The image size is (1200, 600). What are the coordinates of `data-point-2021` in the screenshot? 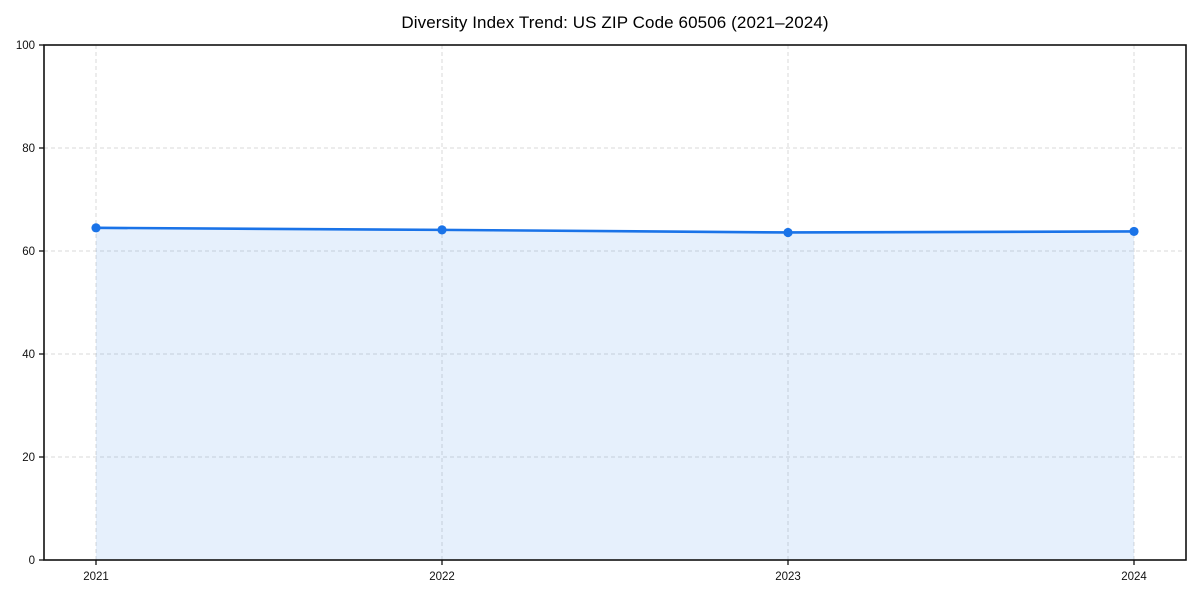 It's located at (96, 228).